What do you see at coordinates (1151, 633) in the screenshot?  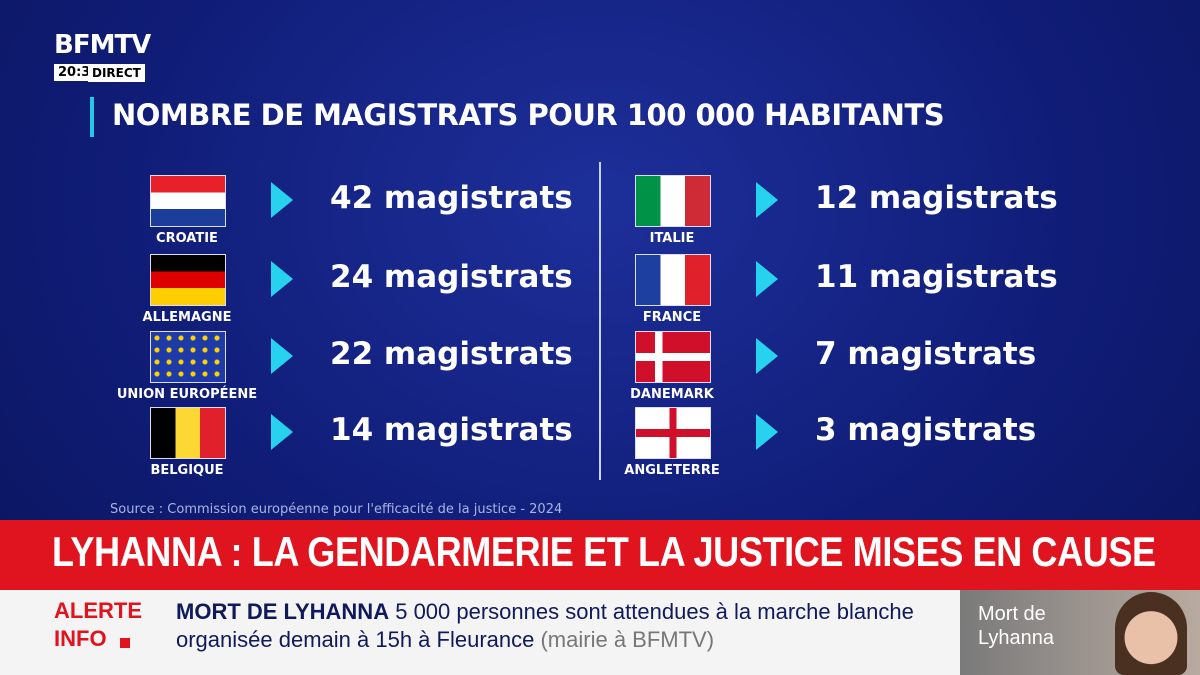 I see `thumbnail-photo` at bounding box center [1151, 633].